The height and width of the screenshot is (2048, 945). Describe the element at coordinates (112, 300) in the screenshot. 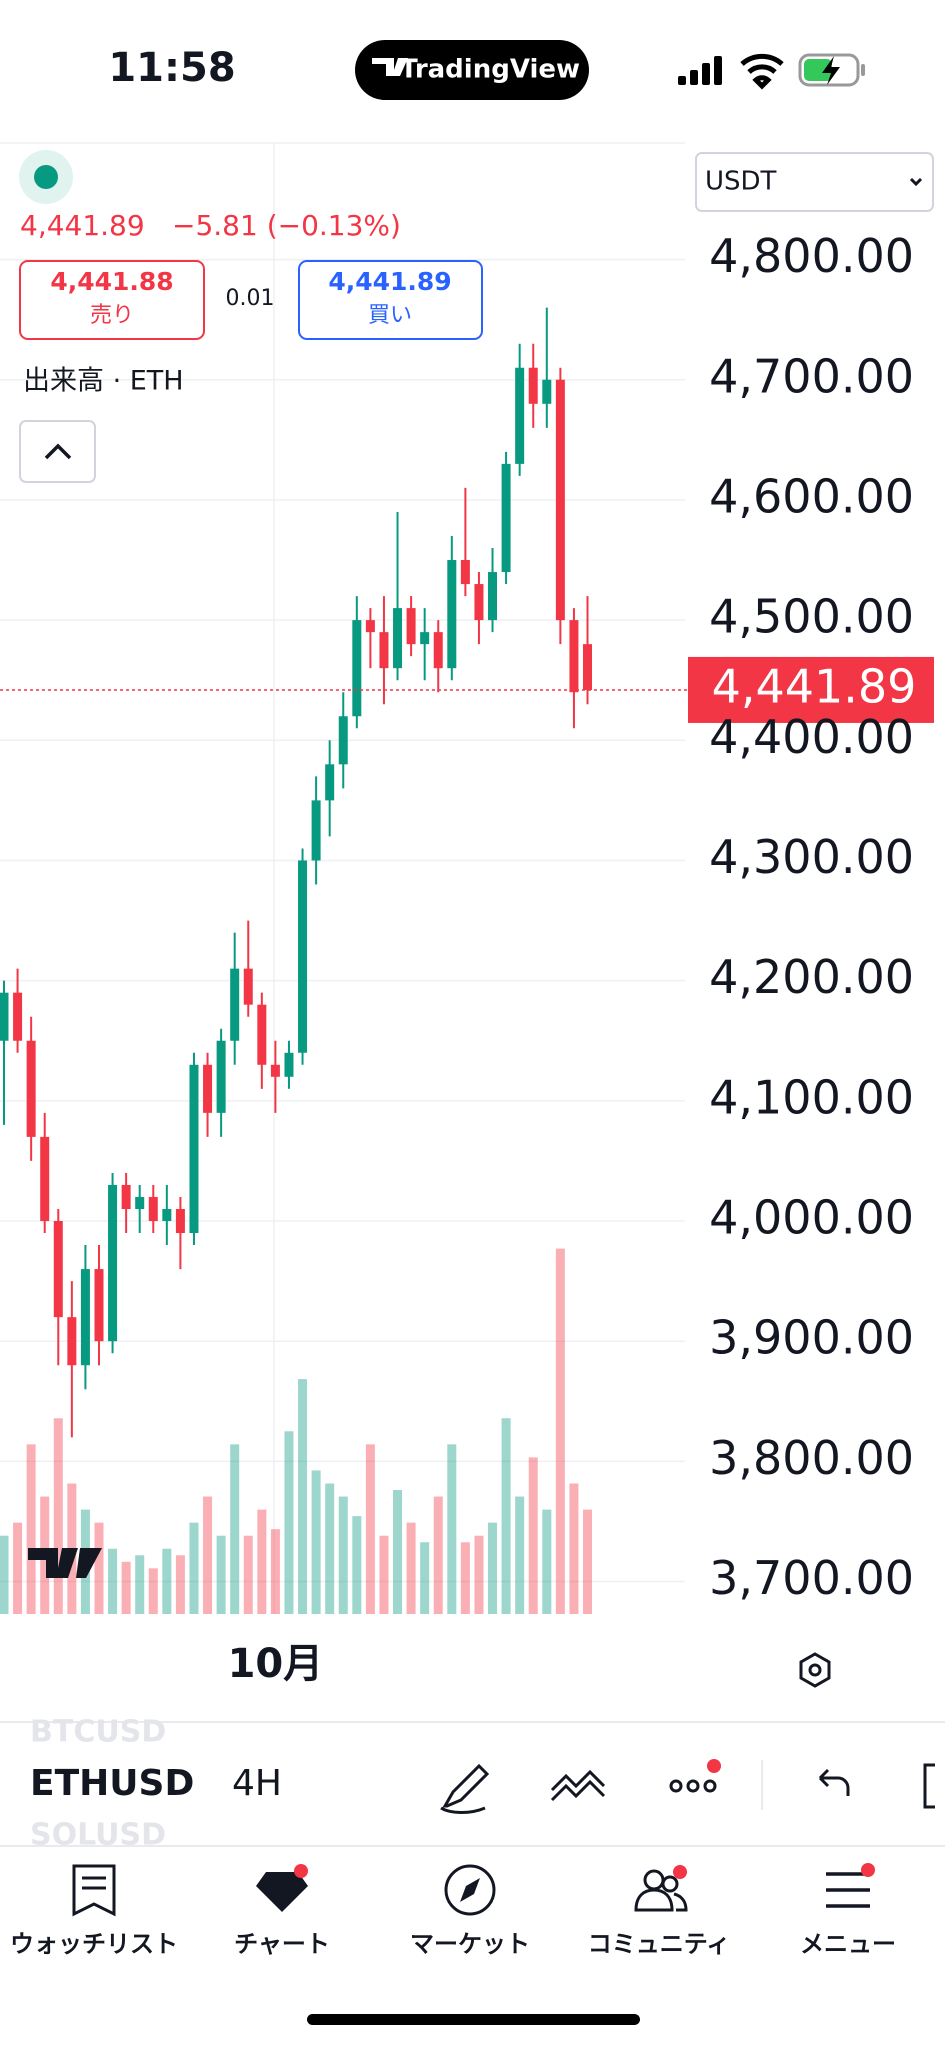

I see `sell-button` at that location.